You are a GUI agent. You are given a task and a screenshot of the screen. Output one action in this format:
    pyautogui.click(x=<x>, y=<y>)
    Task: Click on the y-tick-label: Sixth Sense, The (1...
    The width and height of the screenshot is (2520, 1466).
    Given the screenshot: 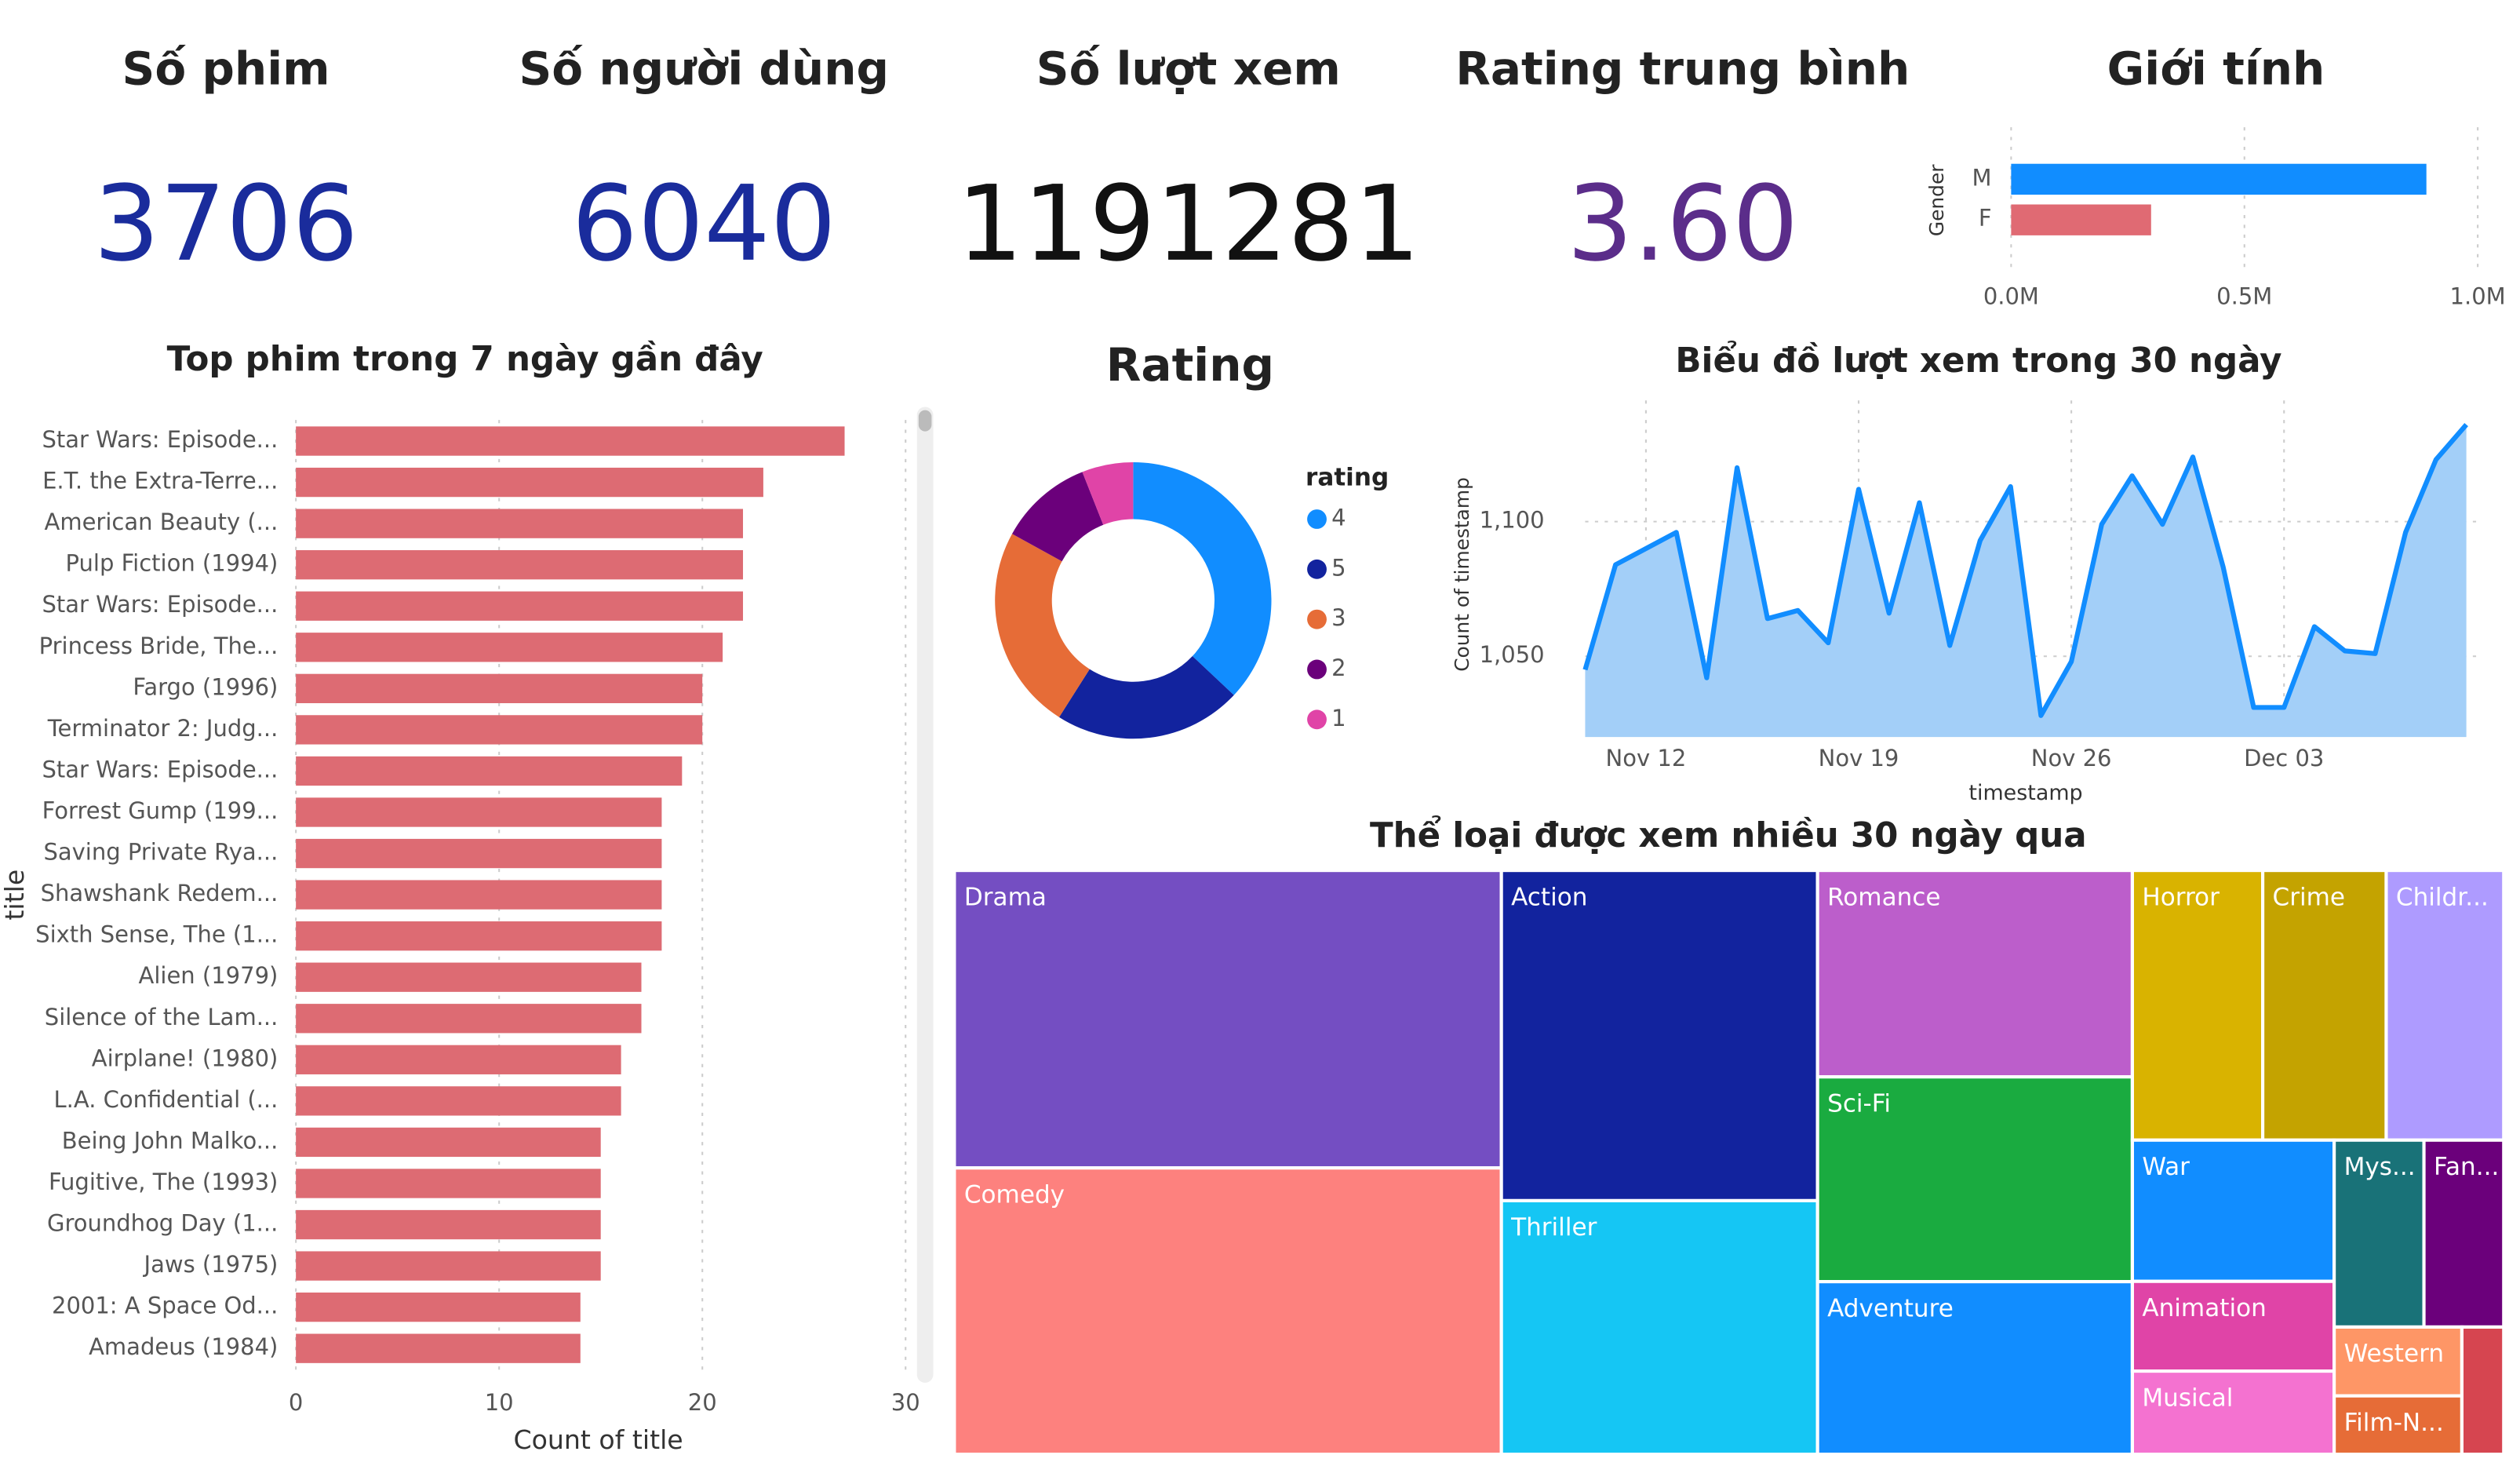 What is the action you would take?
    pyautogui.click(x=156, y=935)
    